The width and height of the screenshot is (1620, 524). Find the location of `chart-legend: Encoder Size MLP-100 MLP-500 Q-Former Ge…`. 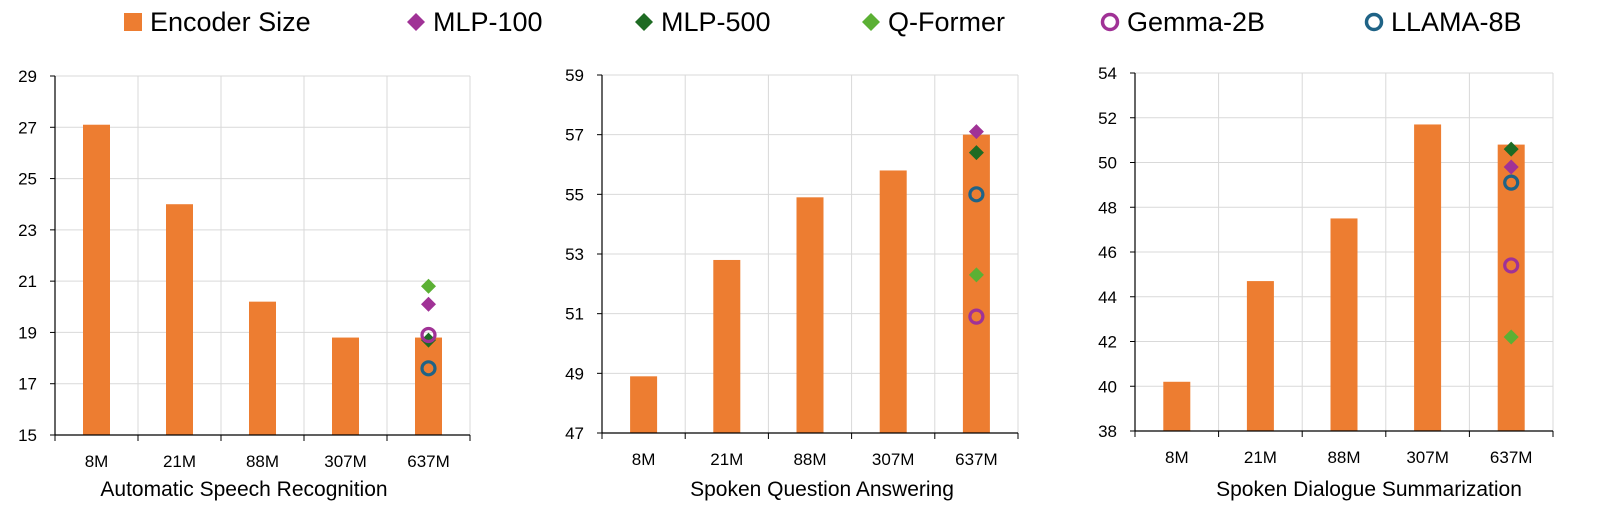

chart-legend: Encoder Size MLP-100 MLP-500 Q-Former Ge… is located at coordinates (810, 22).